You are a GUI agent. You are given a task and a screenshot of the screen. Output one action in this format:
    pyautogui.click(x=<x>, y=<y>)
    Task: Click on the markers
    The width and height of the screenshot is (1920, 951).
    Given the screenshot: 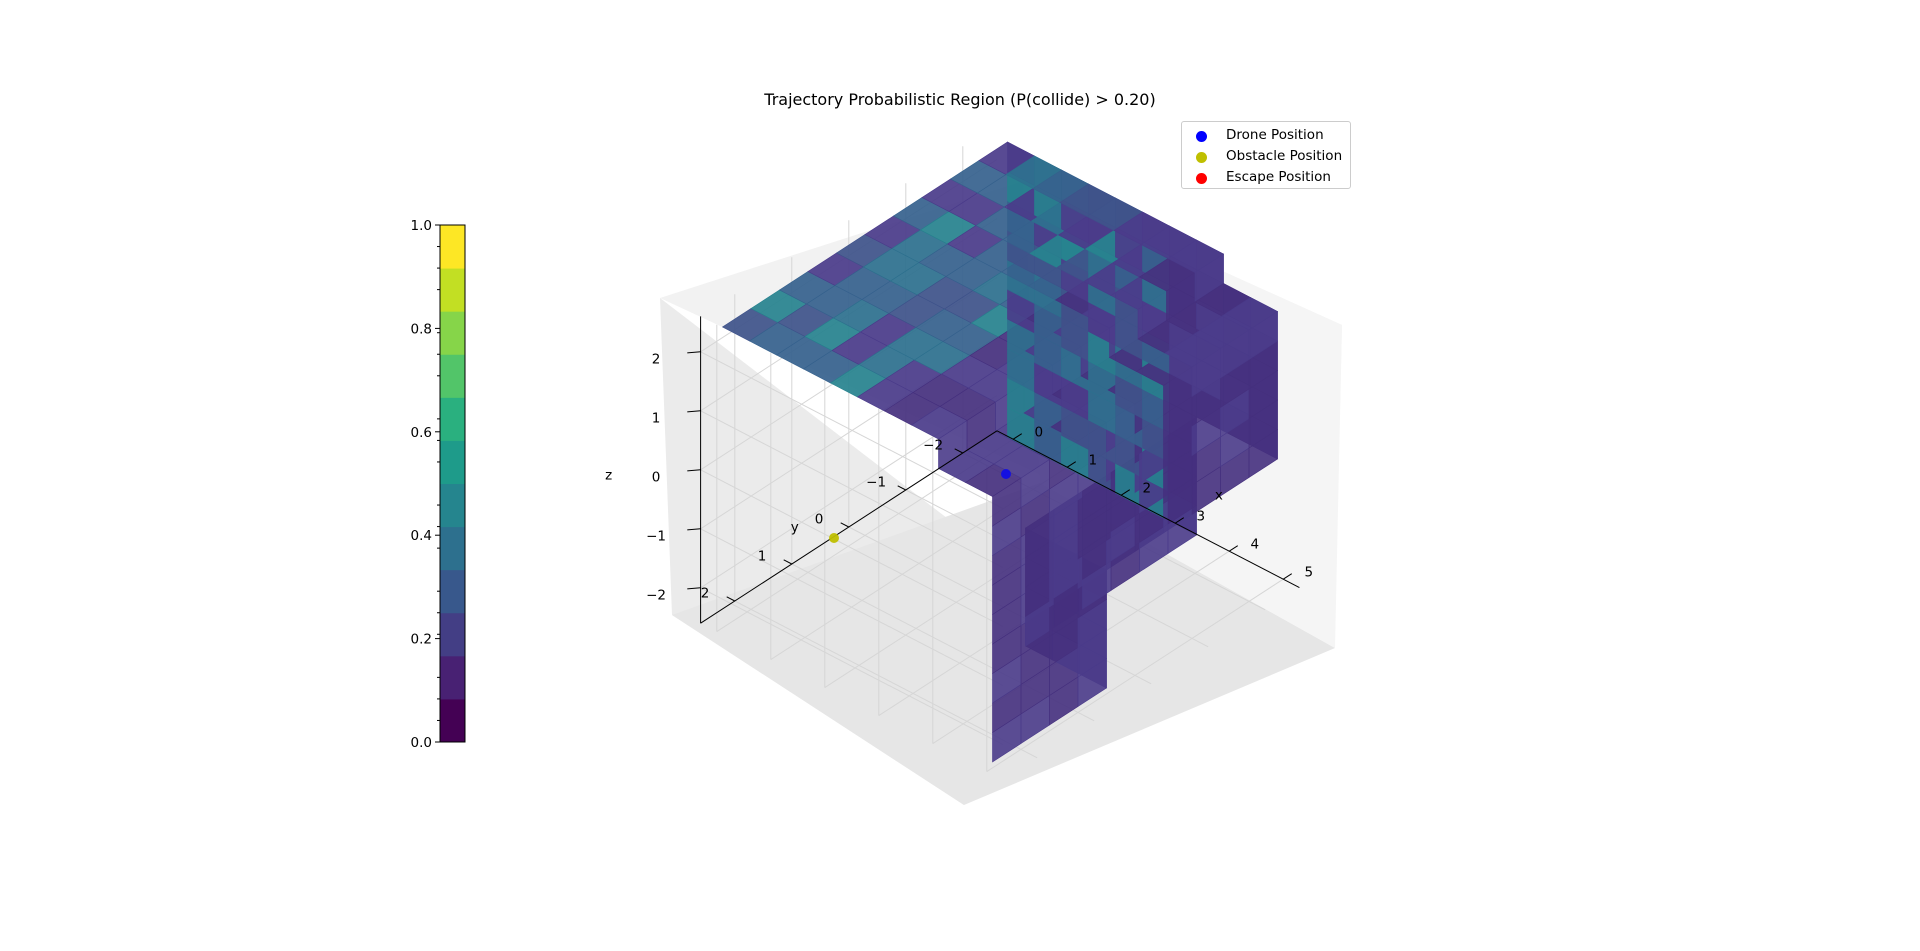 What is the action you would take?
    pyautogui.click(x=920, y=506)
    